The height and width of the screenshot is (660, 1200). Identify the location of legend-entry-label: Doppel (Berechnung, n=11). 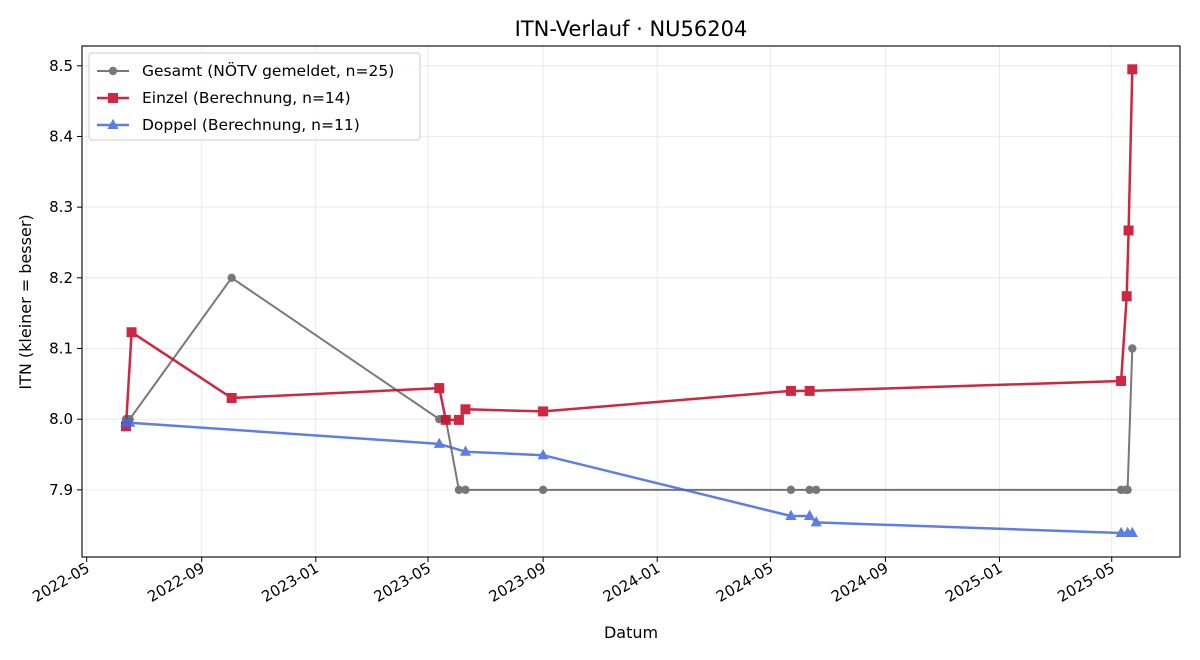
(251, 125).